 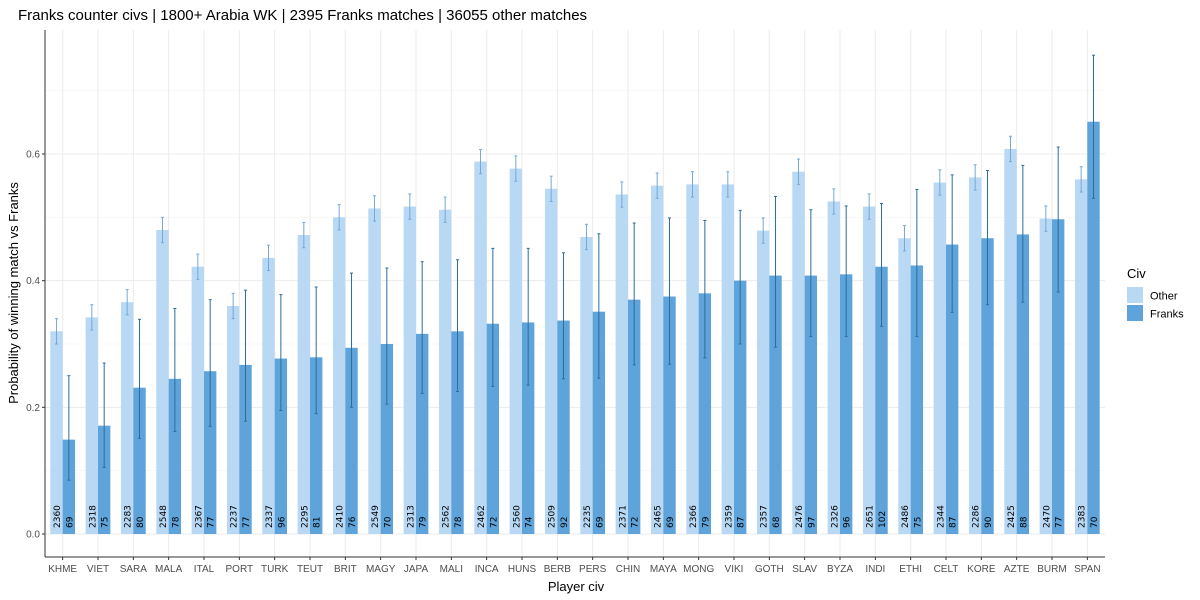 What do you see at coordinates (565, 522) in the screenshot?
I see `count-label-franks: 92` at bounding box center [565, 522].